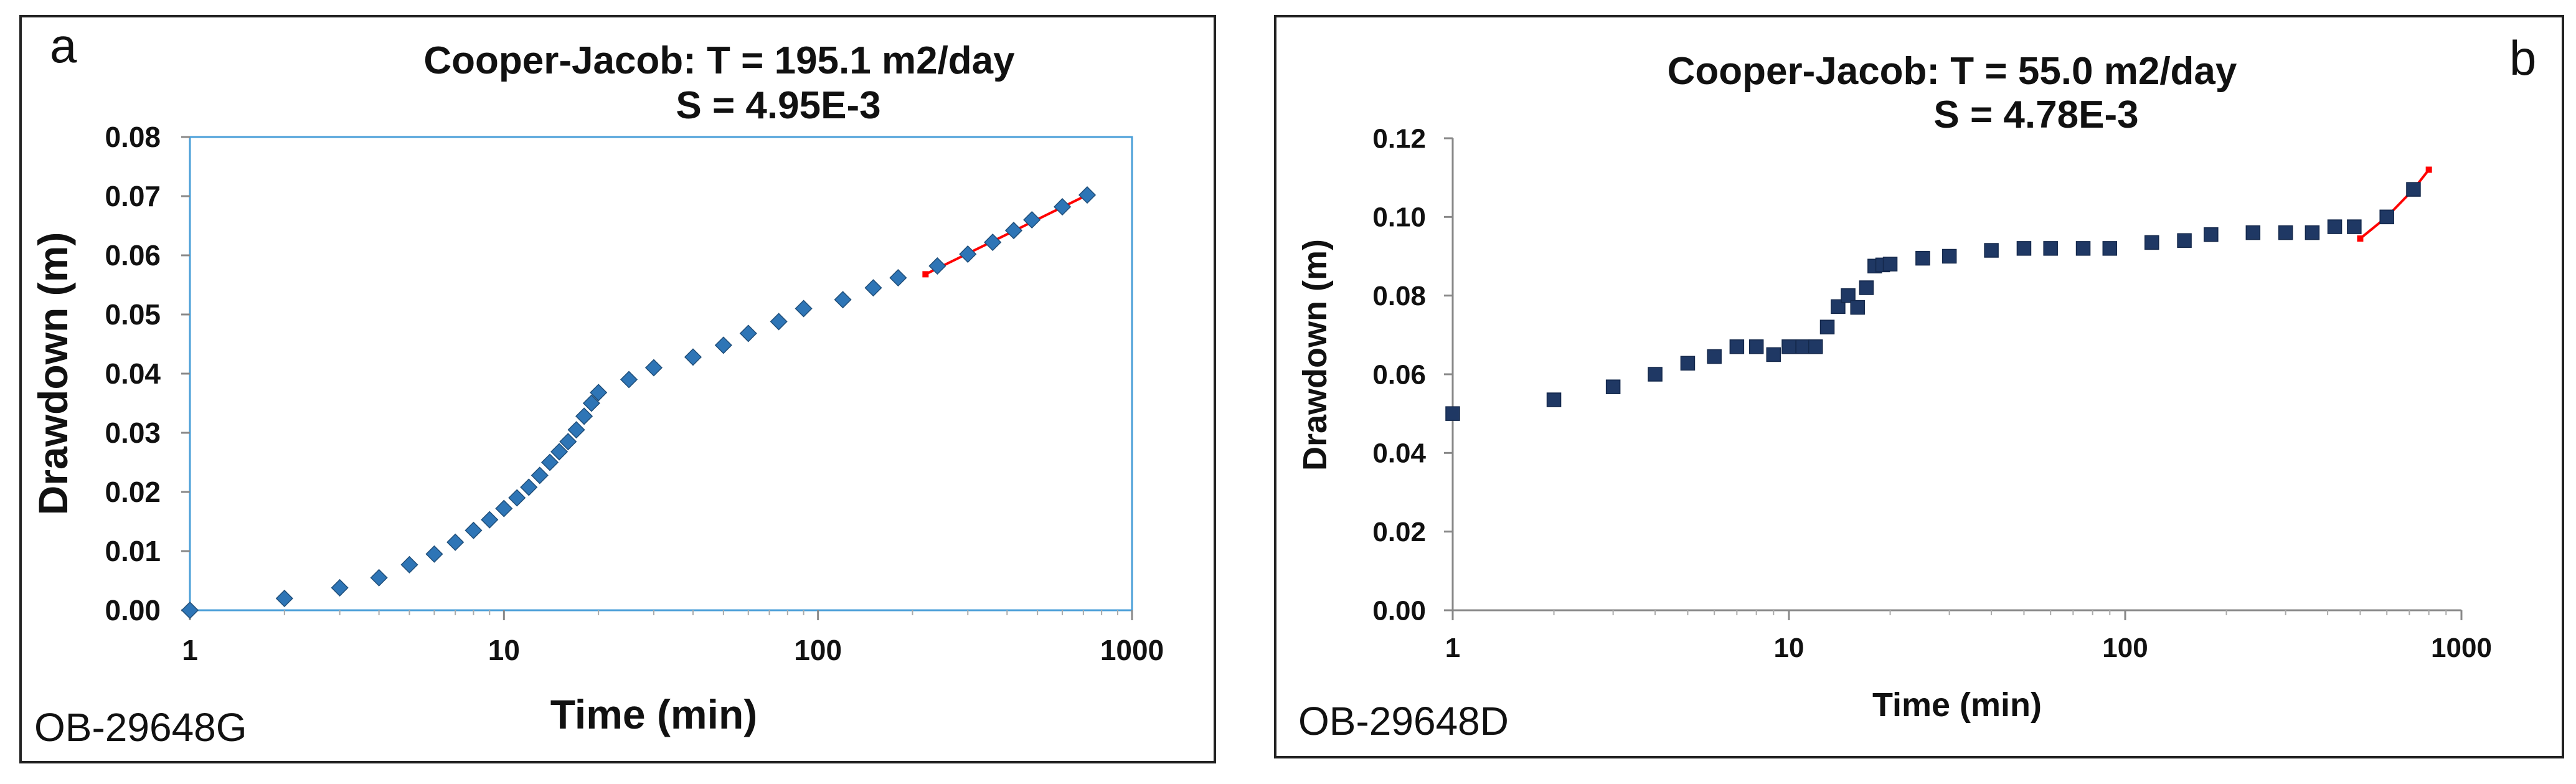  Describe the element at coordinates (1952, 71) in the screenshot. I see `panel-b-title: Cooper-Jacob: T = 55.0 m2/day` at that location.